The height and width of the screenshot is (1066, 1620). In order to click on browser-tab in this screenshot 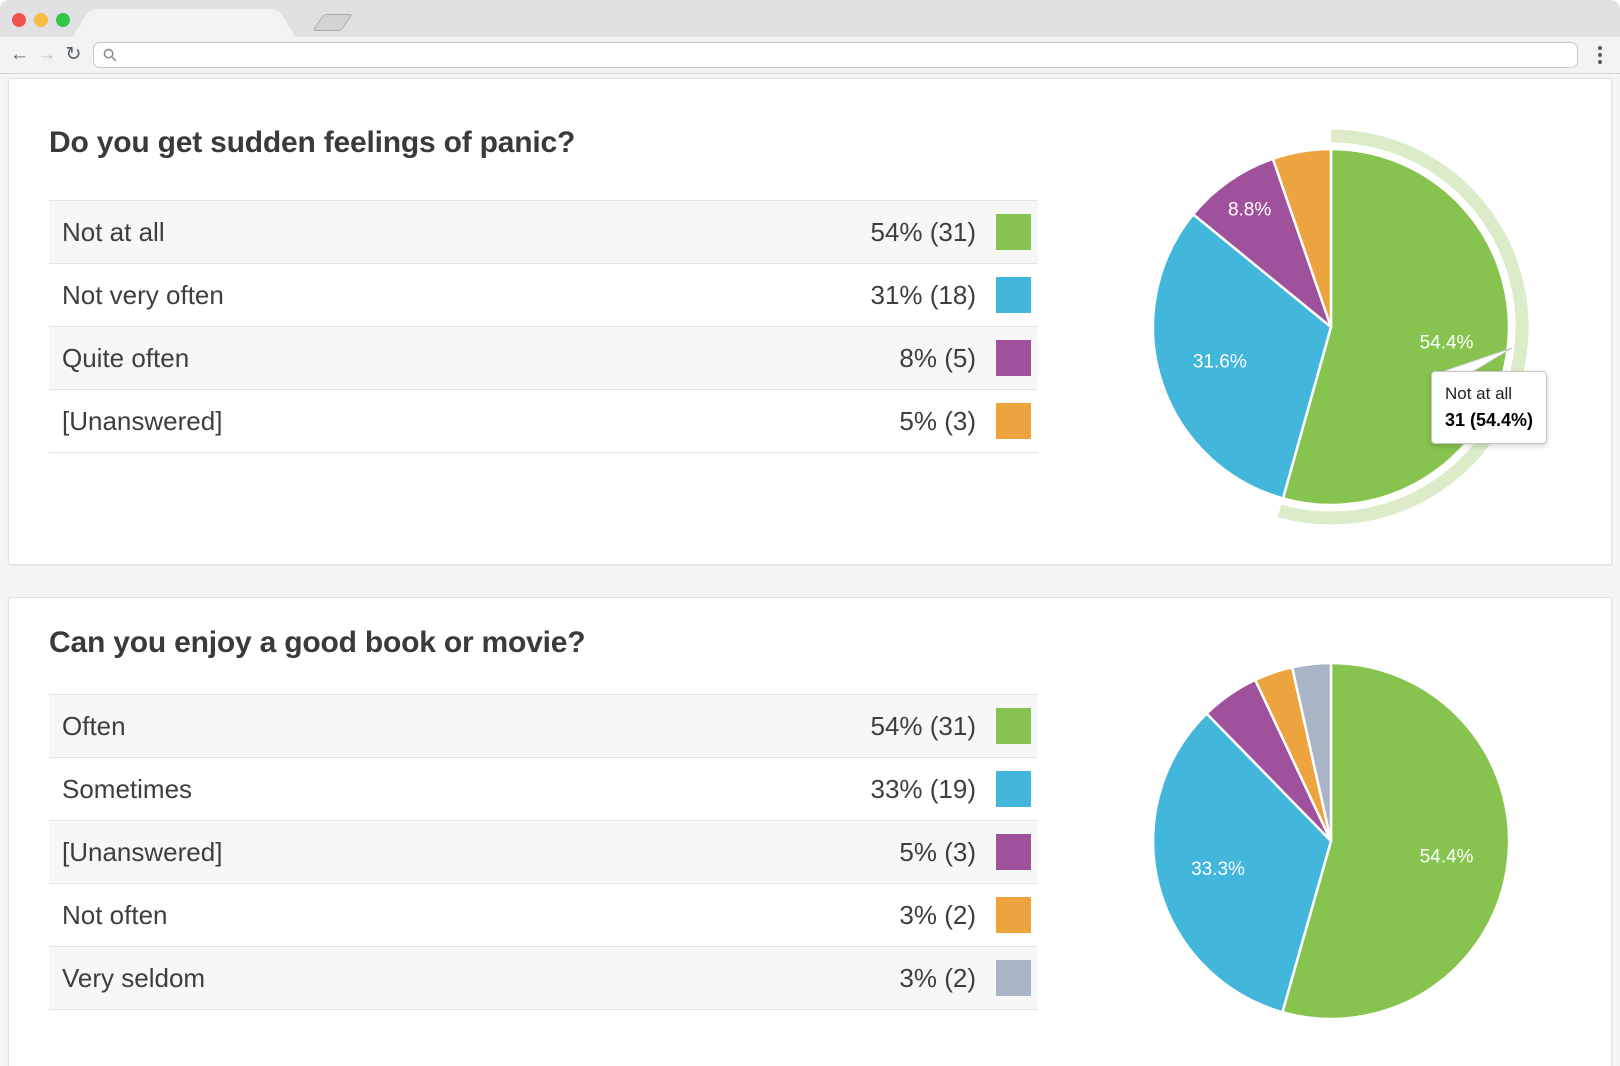, I will do `click(184, 23)`.